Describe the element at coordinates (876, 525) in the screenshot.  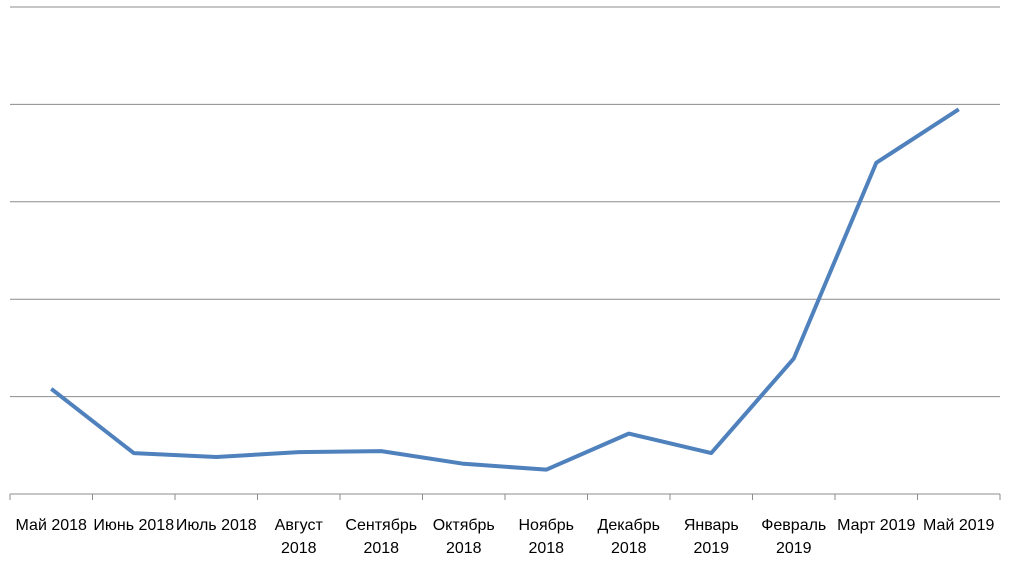
I see `x-tick-label: Март 2019` at that location.